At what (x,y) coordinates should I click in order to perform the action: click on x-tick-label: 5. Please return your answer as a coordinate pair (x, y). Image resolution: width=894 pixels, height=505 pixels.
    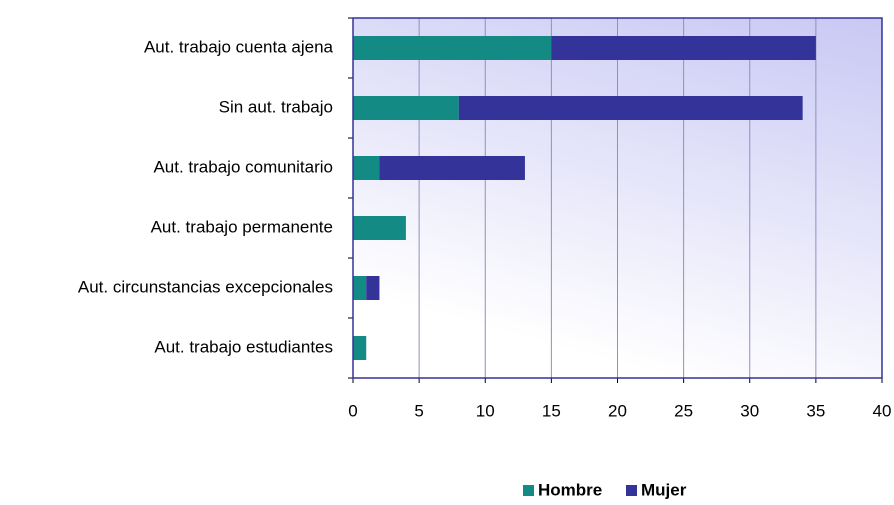
    Looking at the image, I should click on (418, 410).